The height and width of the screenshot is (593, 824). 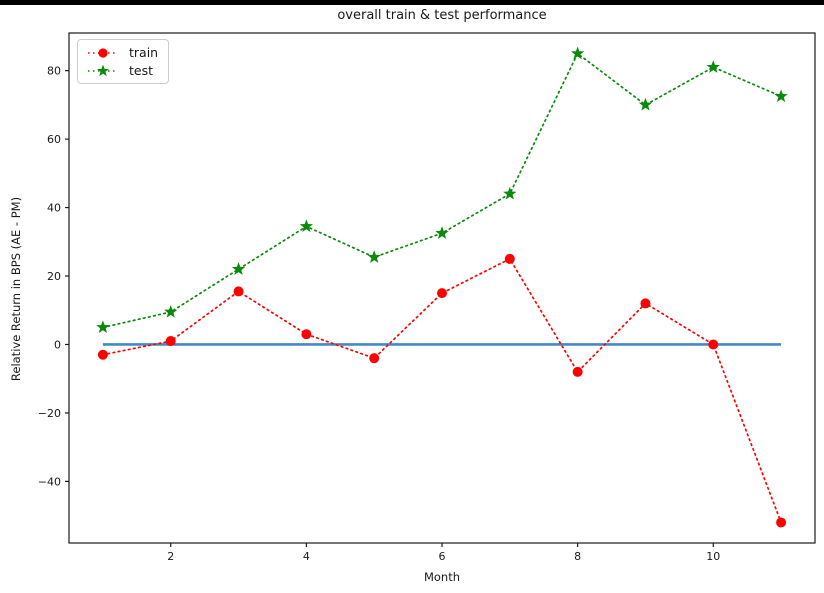 What do you see at coordinates (577, 556) in the screenshot?
I see `svg-text: 8` at bounding box center [577, 556].